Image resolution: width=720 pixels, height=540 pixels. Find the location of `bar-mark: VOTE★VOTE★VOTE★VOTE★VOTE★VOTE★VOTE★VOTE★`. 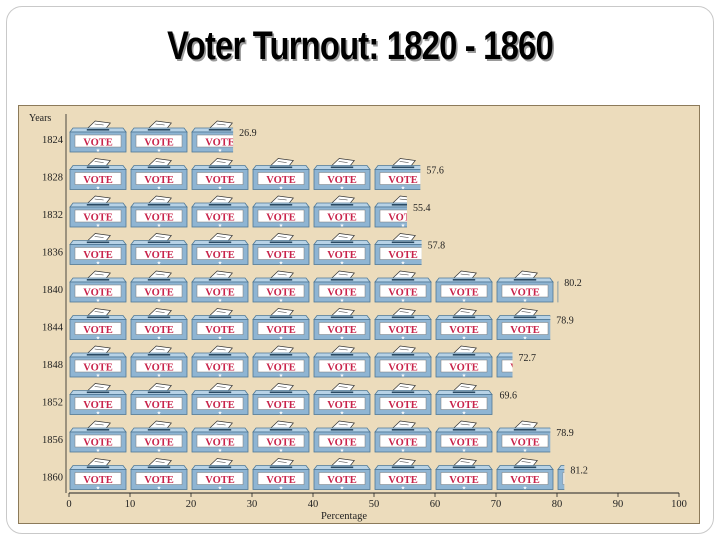

bar-mark: VOTE★VOTE★VOTE★VOTE★VOTE★VOTE★VOTE★VOTE★ is located at coordinates (310, 325).